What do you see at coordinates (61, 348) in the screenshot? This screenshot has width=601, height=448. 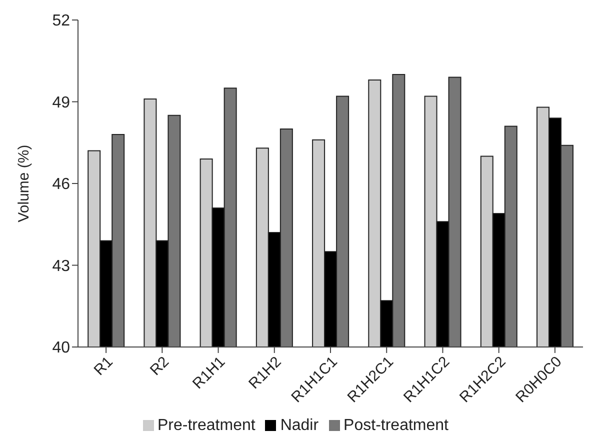 I see `y-tick-label: 40` at bounding box center [61, 348].